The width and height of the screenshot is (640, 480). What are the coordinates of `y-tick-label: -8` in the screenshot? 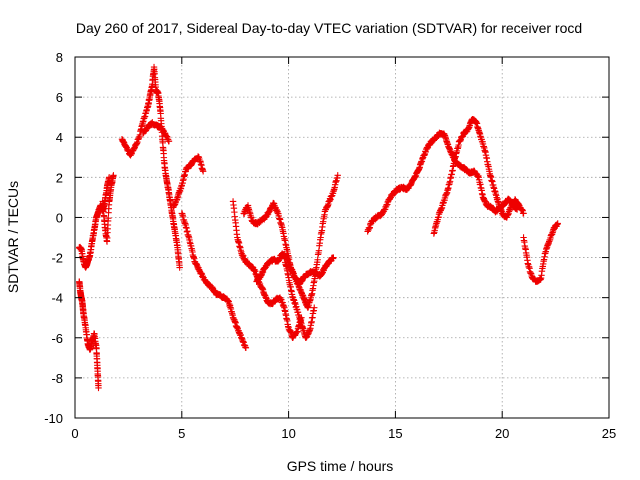 It's located at (57, 378).